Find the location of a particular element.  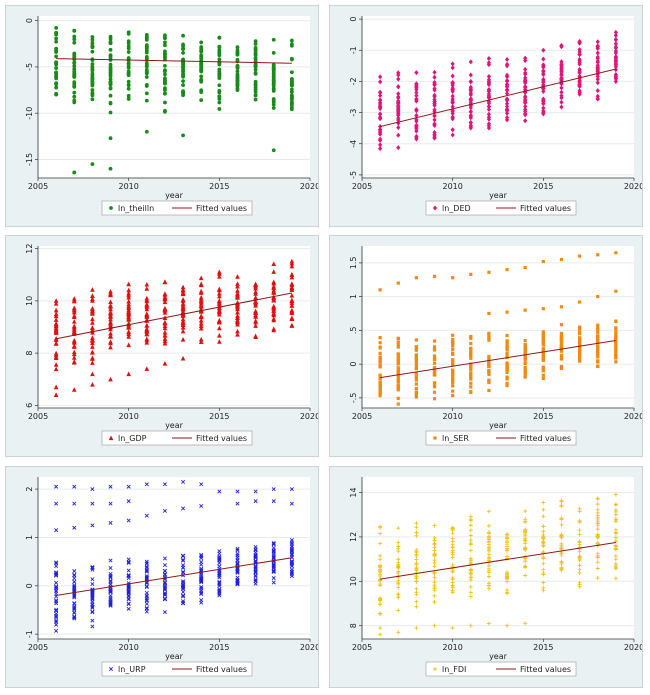

y-tick-label: 6 is located at coordinates (29, 405).